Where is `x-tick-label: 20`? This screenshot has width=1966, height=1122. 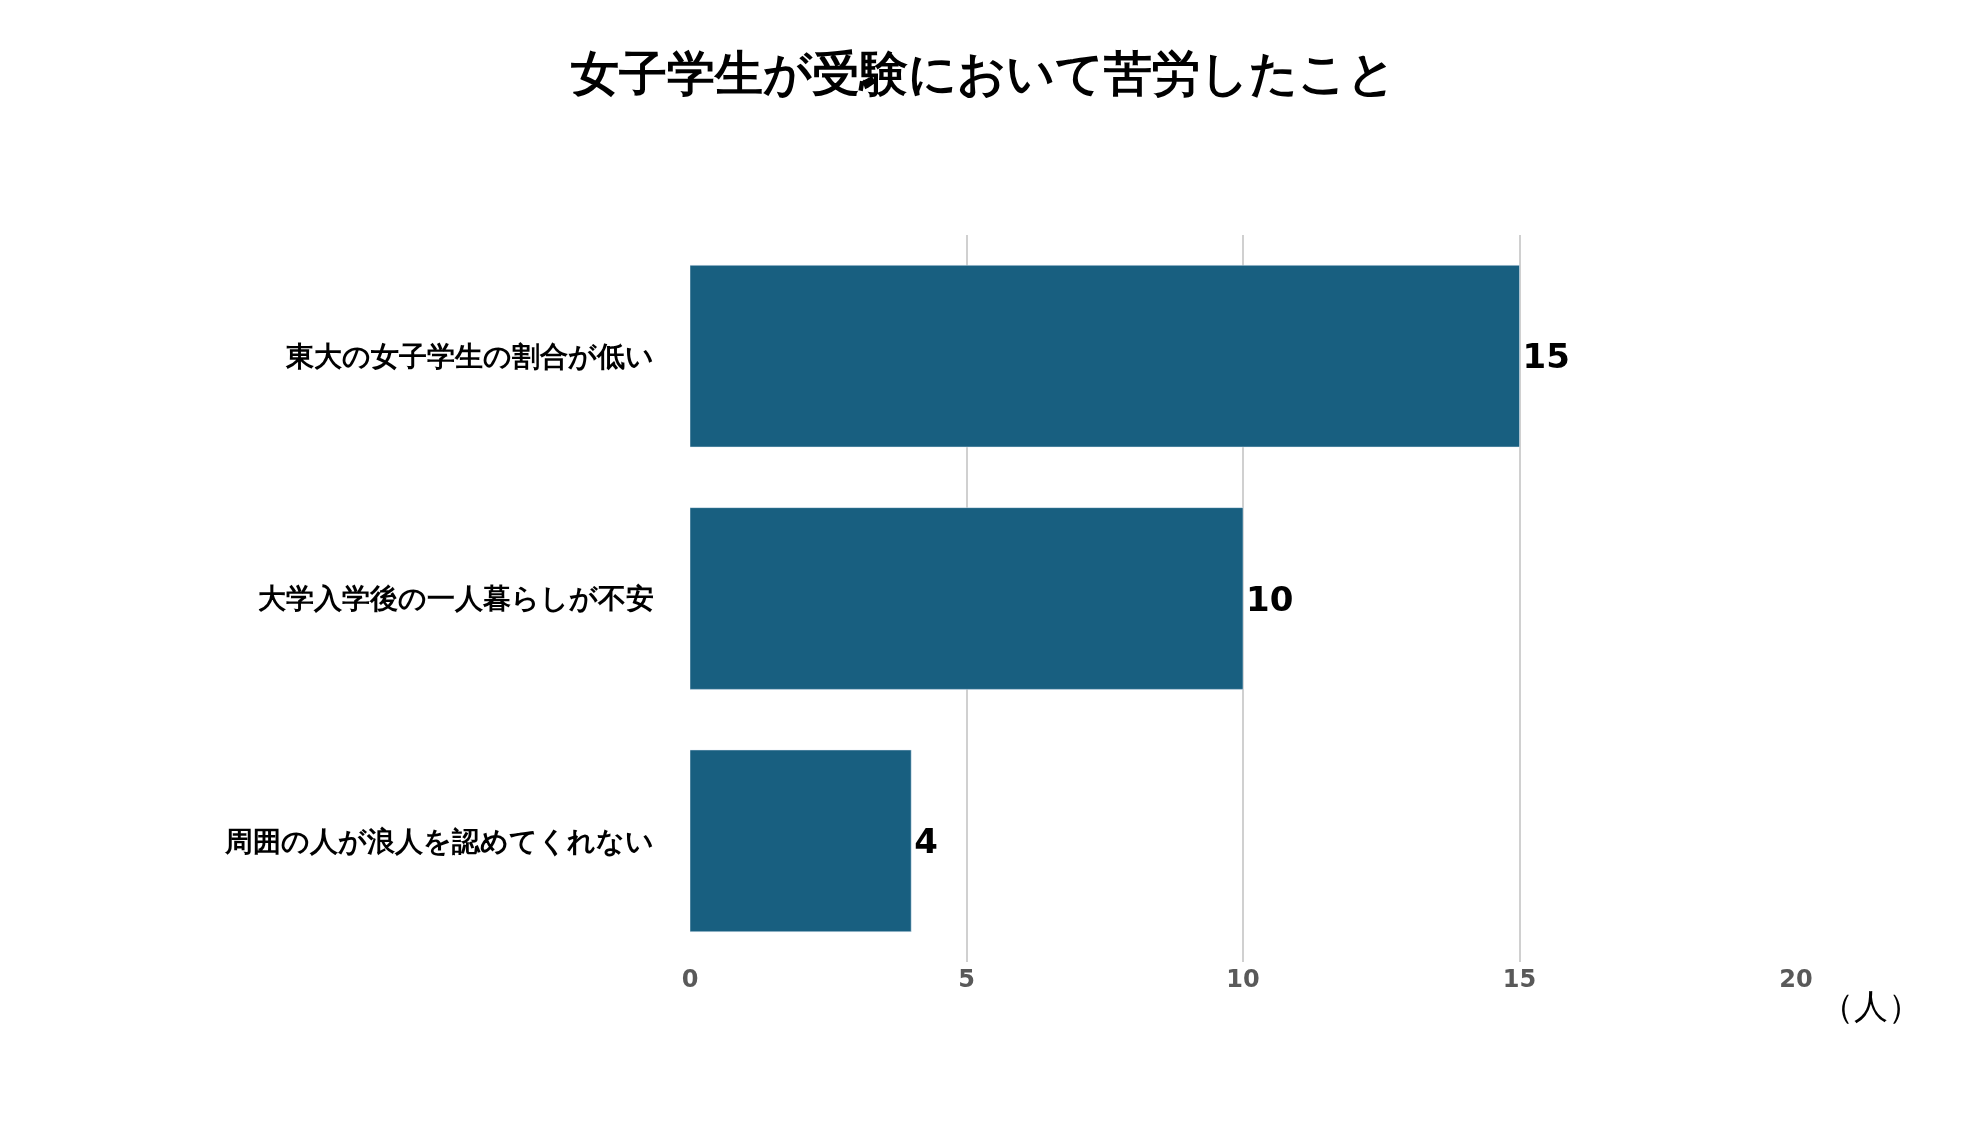
x-tick-label: 20 is located at coordinates (1796, 979).